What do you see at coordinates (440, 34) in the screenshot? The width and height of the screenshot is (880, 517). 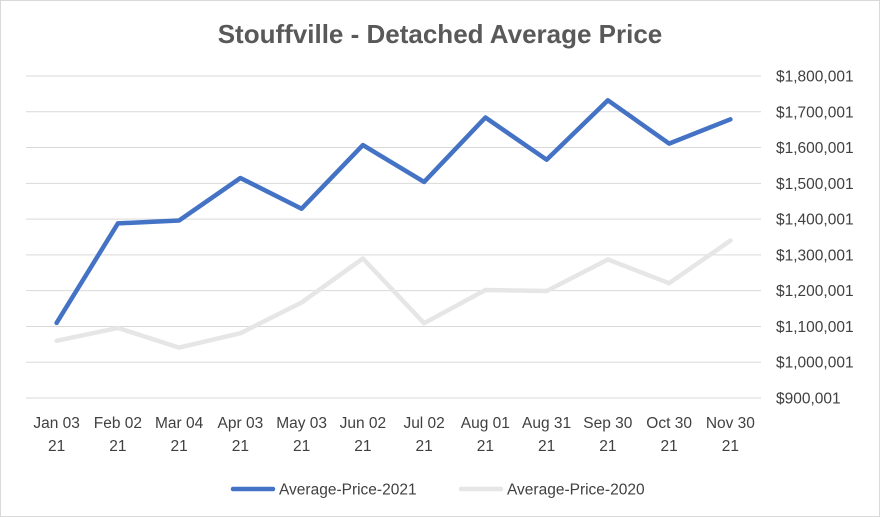 I see `chart-title: Stouffville - Detached Average Price` at bounding box center [440, 34].